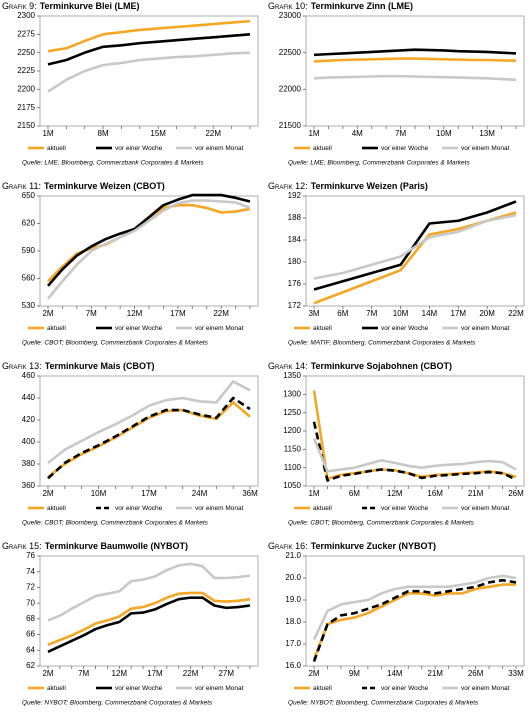  I want to click on y-tick-label: 650, so click(29, 195).